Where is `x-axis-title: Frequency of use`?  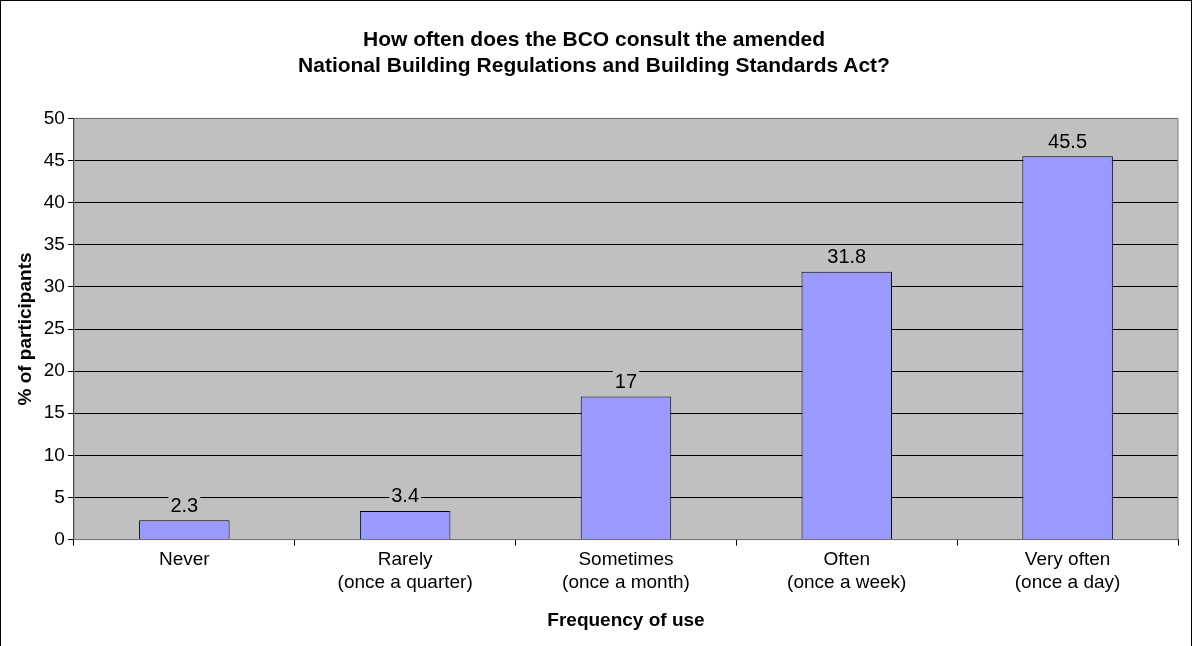
x-axis-title: Frequency of use is located at coordinates (626, 619).